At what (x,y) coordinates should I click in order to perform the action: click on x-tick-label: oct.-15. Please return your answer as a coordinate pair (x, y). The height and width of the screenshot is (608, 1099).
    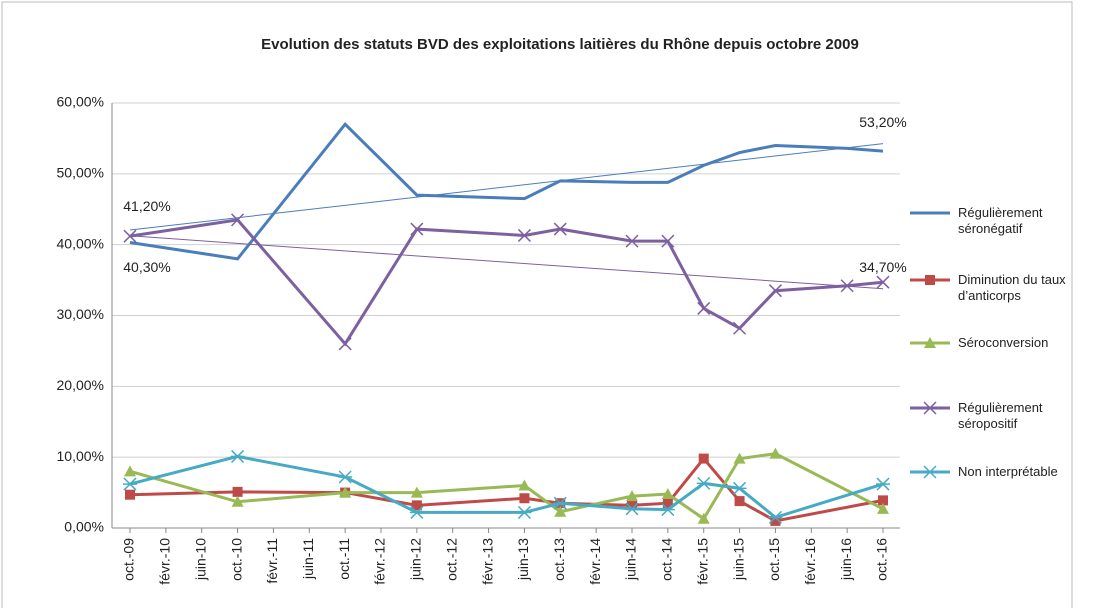
    Looking at the image, I should click on (774, 559).